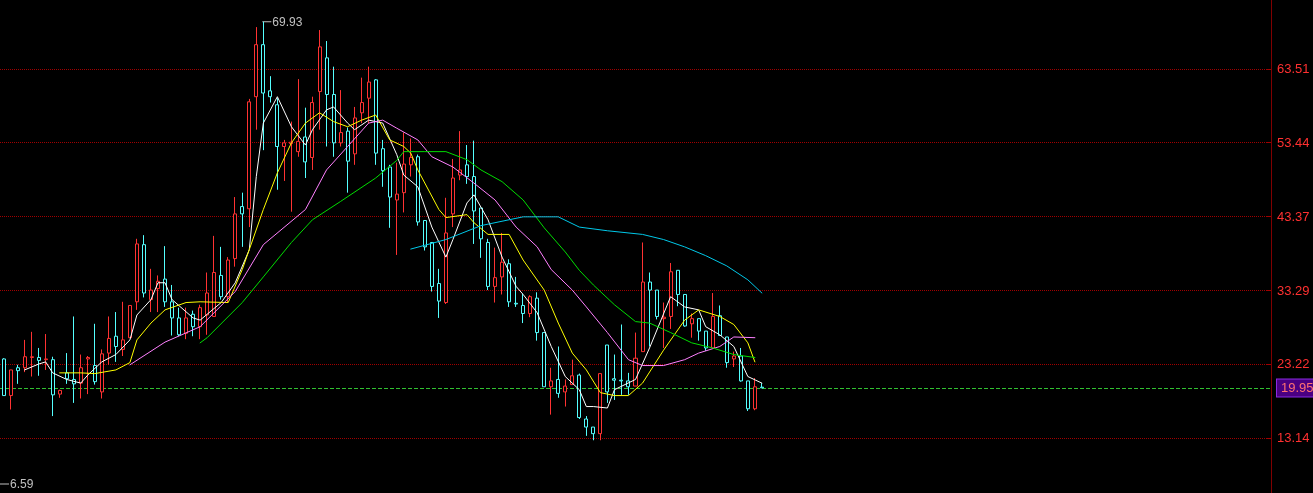  Describe the element at coordinates (1293, 290) in the screenshot. I see `y-tick-label: 33.29` at that location.